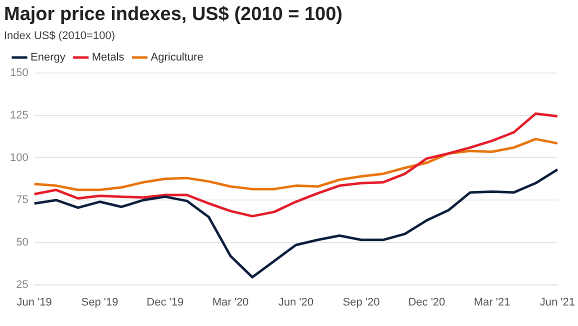 The width and height of the screenshot is (578, 326). What do you see at coordinates (361, 302) in the screenshot?
I see `x-tick-label: Sep '20` at bounding box center [361, 302].